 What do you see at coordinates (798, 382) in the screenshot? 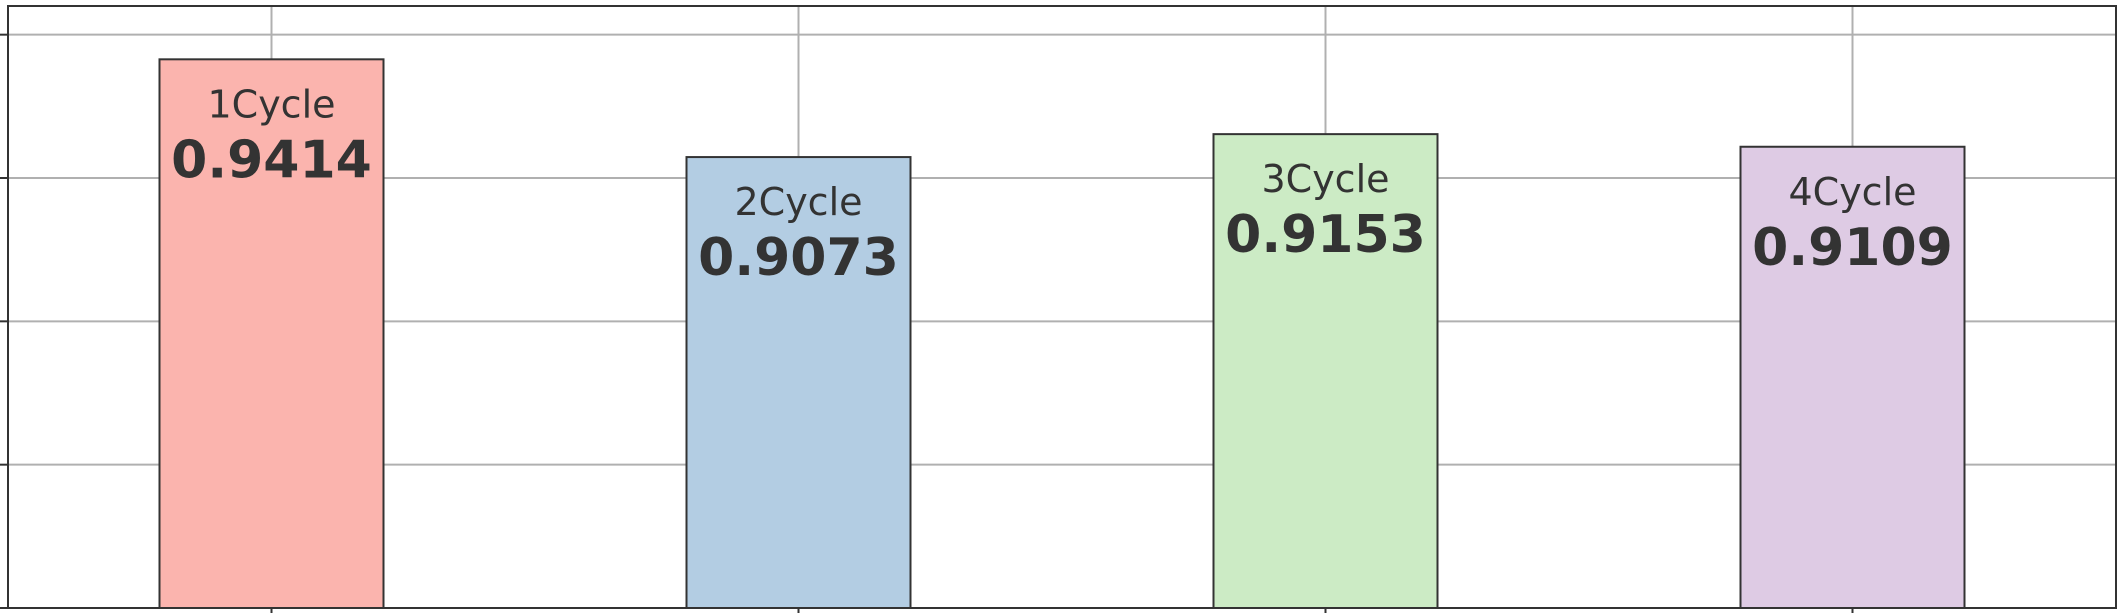
I see `bar-2Cycle` at bounding box center [798, 382].